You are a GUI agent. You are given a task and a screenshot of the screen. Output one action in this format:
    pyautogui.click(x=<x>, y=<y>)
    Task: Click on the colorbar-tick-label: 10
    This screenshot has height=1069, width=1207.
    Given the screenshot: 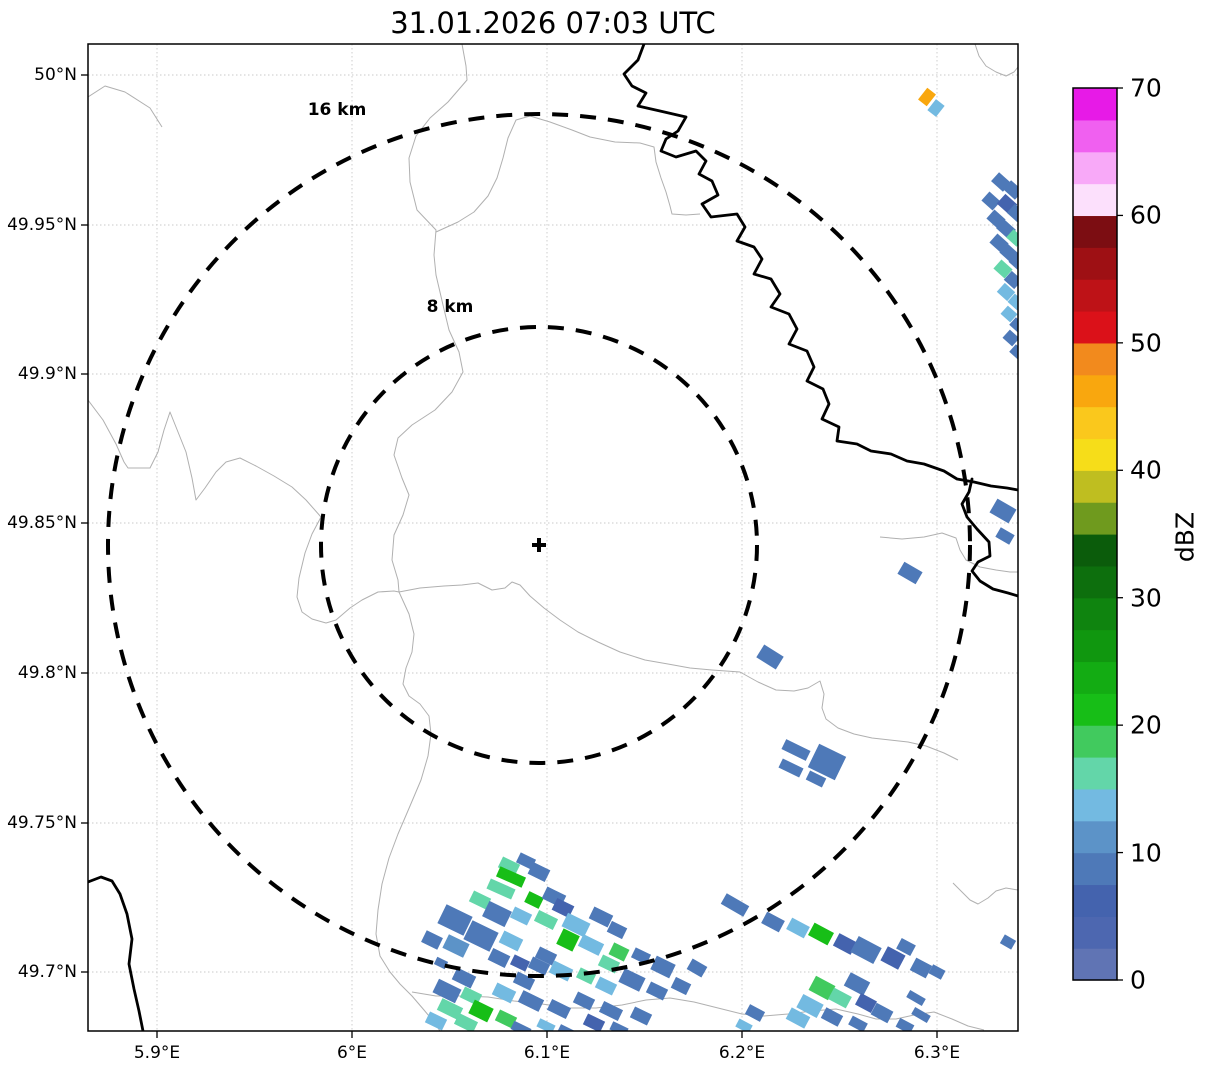 What is the action you would take?
    pyautogui.click(x=1146, y=853)
    